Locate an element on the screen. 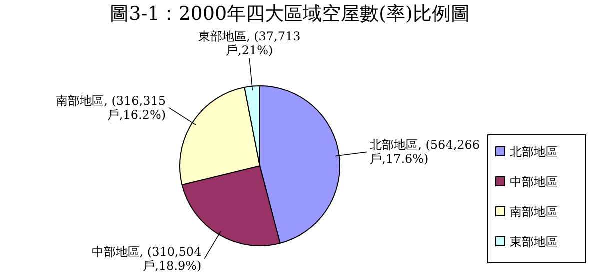  text: 戶,16.2%) is located at coordinates (136, 115).